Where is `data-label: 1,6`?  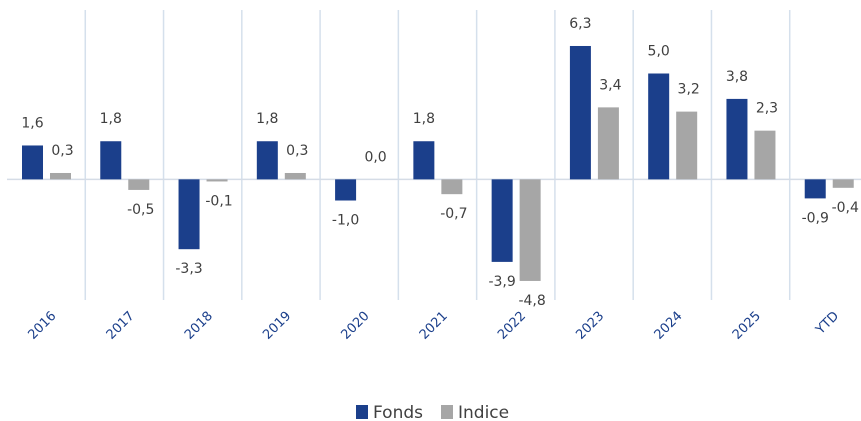
data-label: 1,6 is located at coordinates (32, 123).